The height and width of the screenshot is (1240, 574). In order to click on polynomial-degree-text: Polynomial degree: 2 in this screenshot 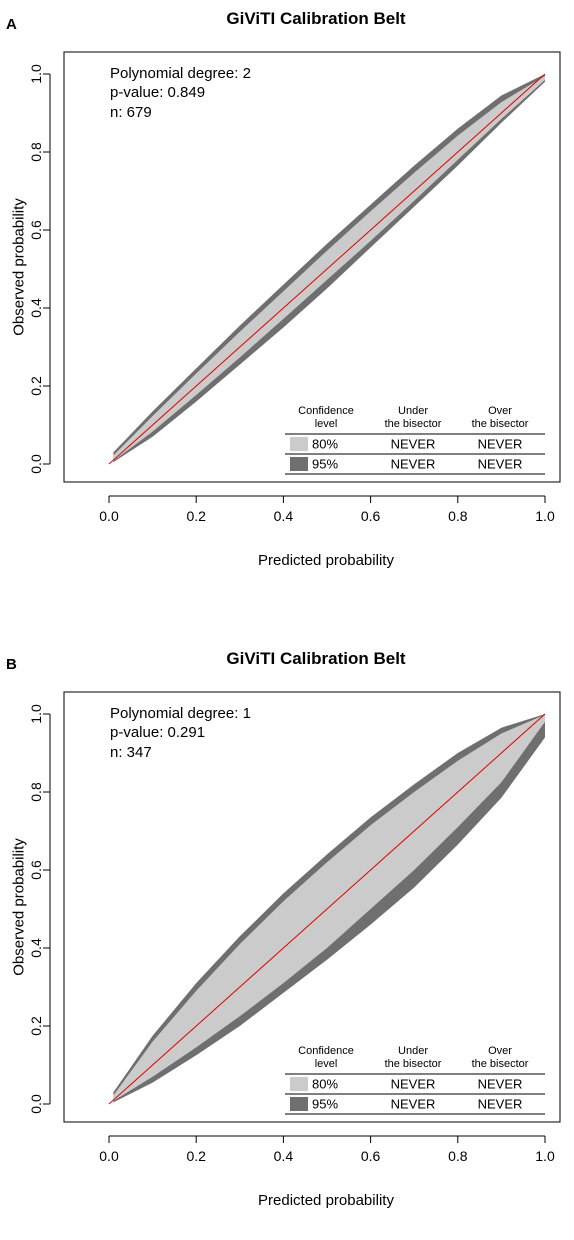, I will do `click(180, 73)`.